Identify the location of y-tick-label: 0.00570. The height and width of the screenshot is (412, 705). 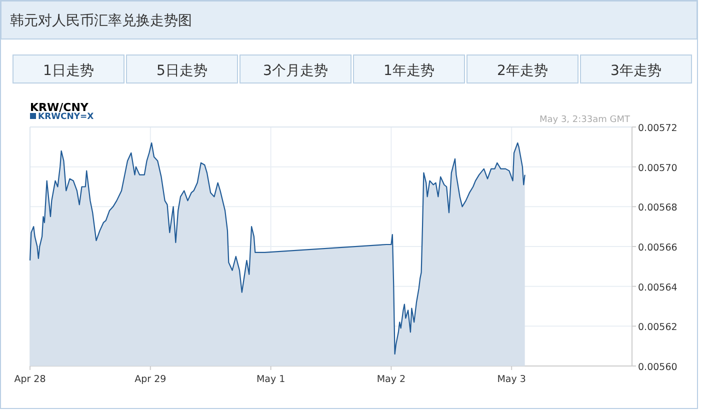
(658, 168).